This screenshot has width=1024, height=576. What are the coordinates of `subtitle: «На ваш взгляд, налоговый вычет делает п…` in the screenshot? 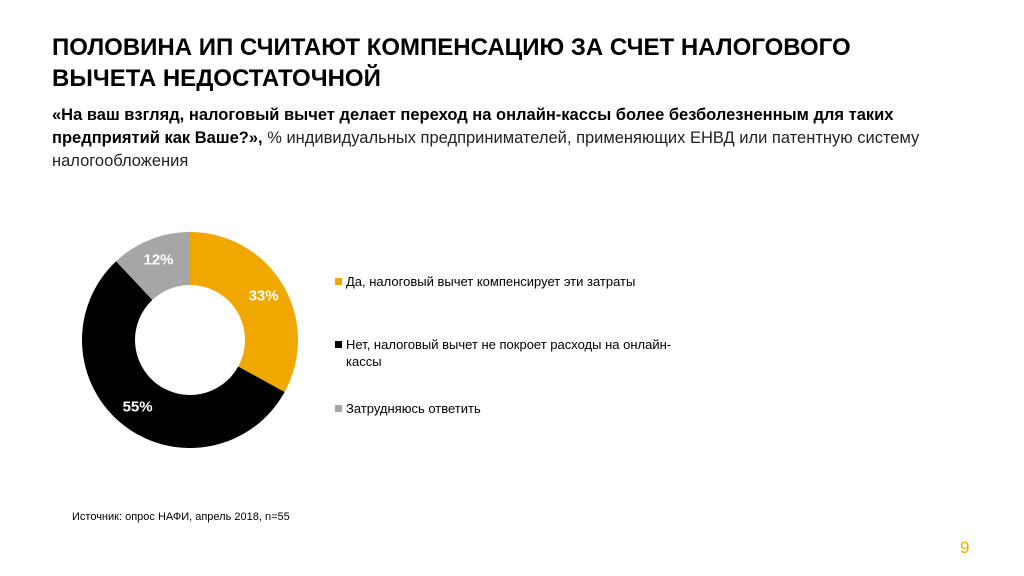 It's located at (517, 138).